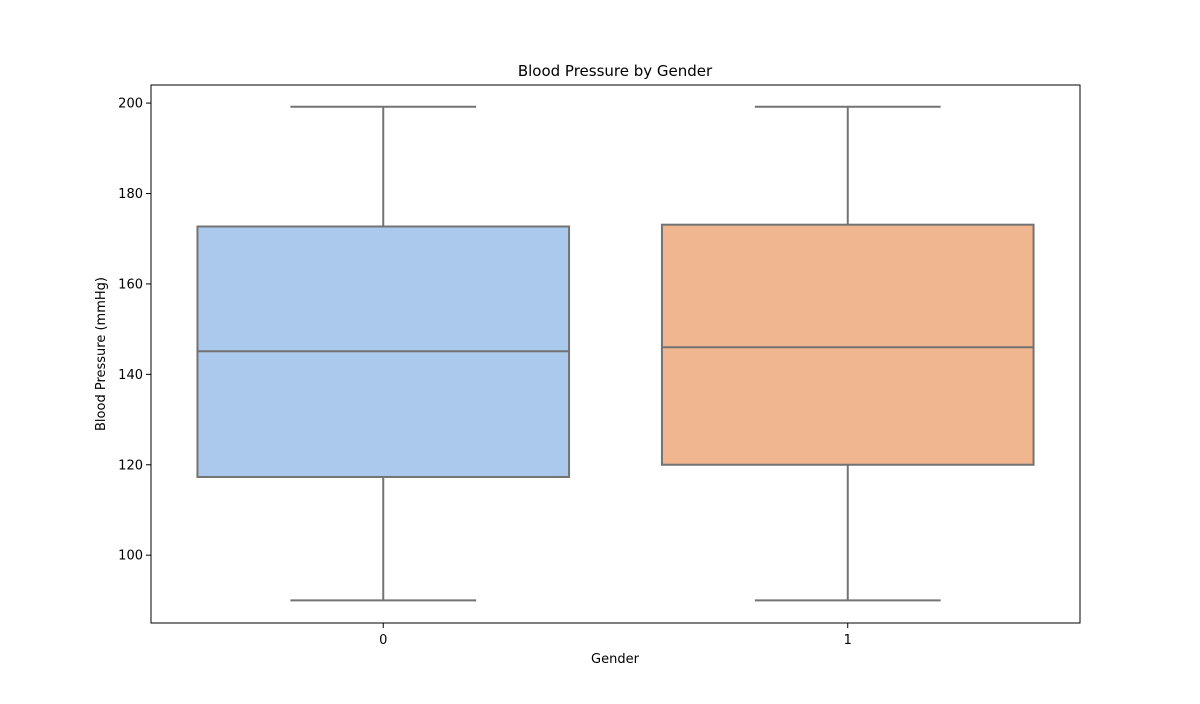 The image size is (1200, 704). What do you see at coordinates (130, 556) in the screenshot?
I see `y-tick-label: 100` at bounding box center [130, 556].